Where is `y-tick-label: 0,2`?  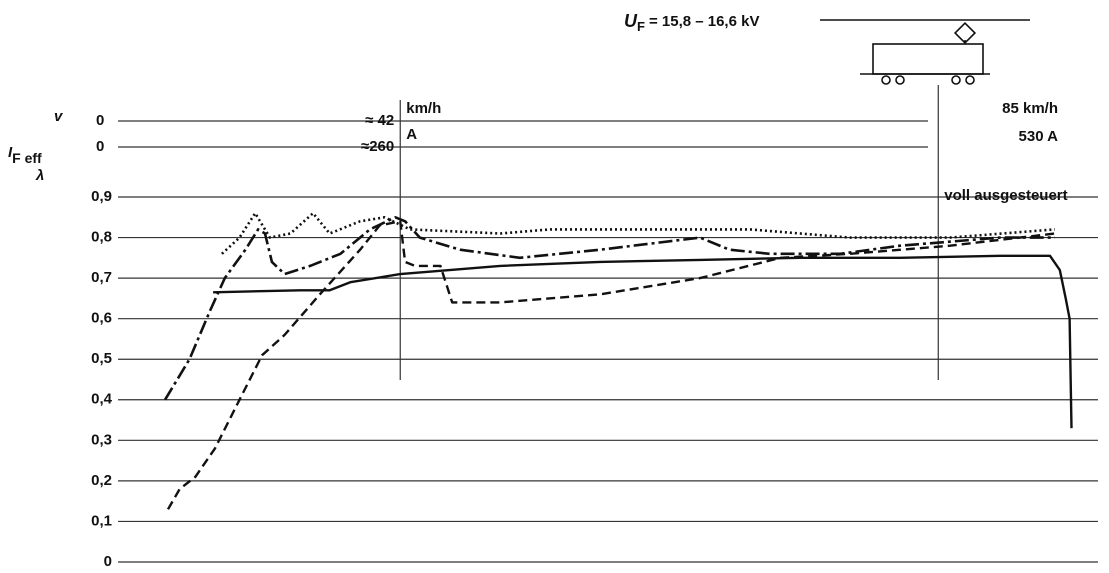
y-tick-label: 0,2 is located at coordinates (101, 480).